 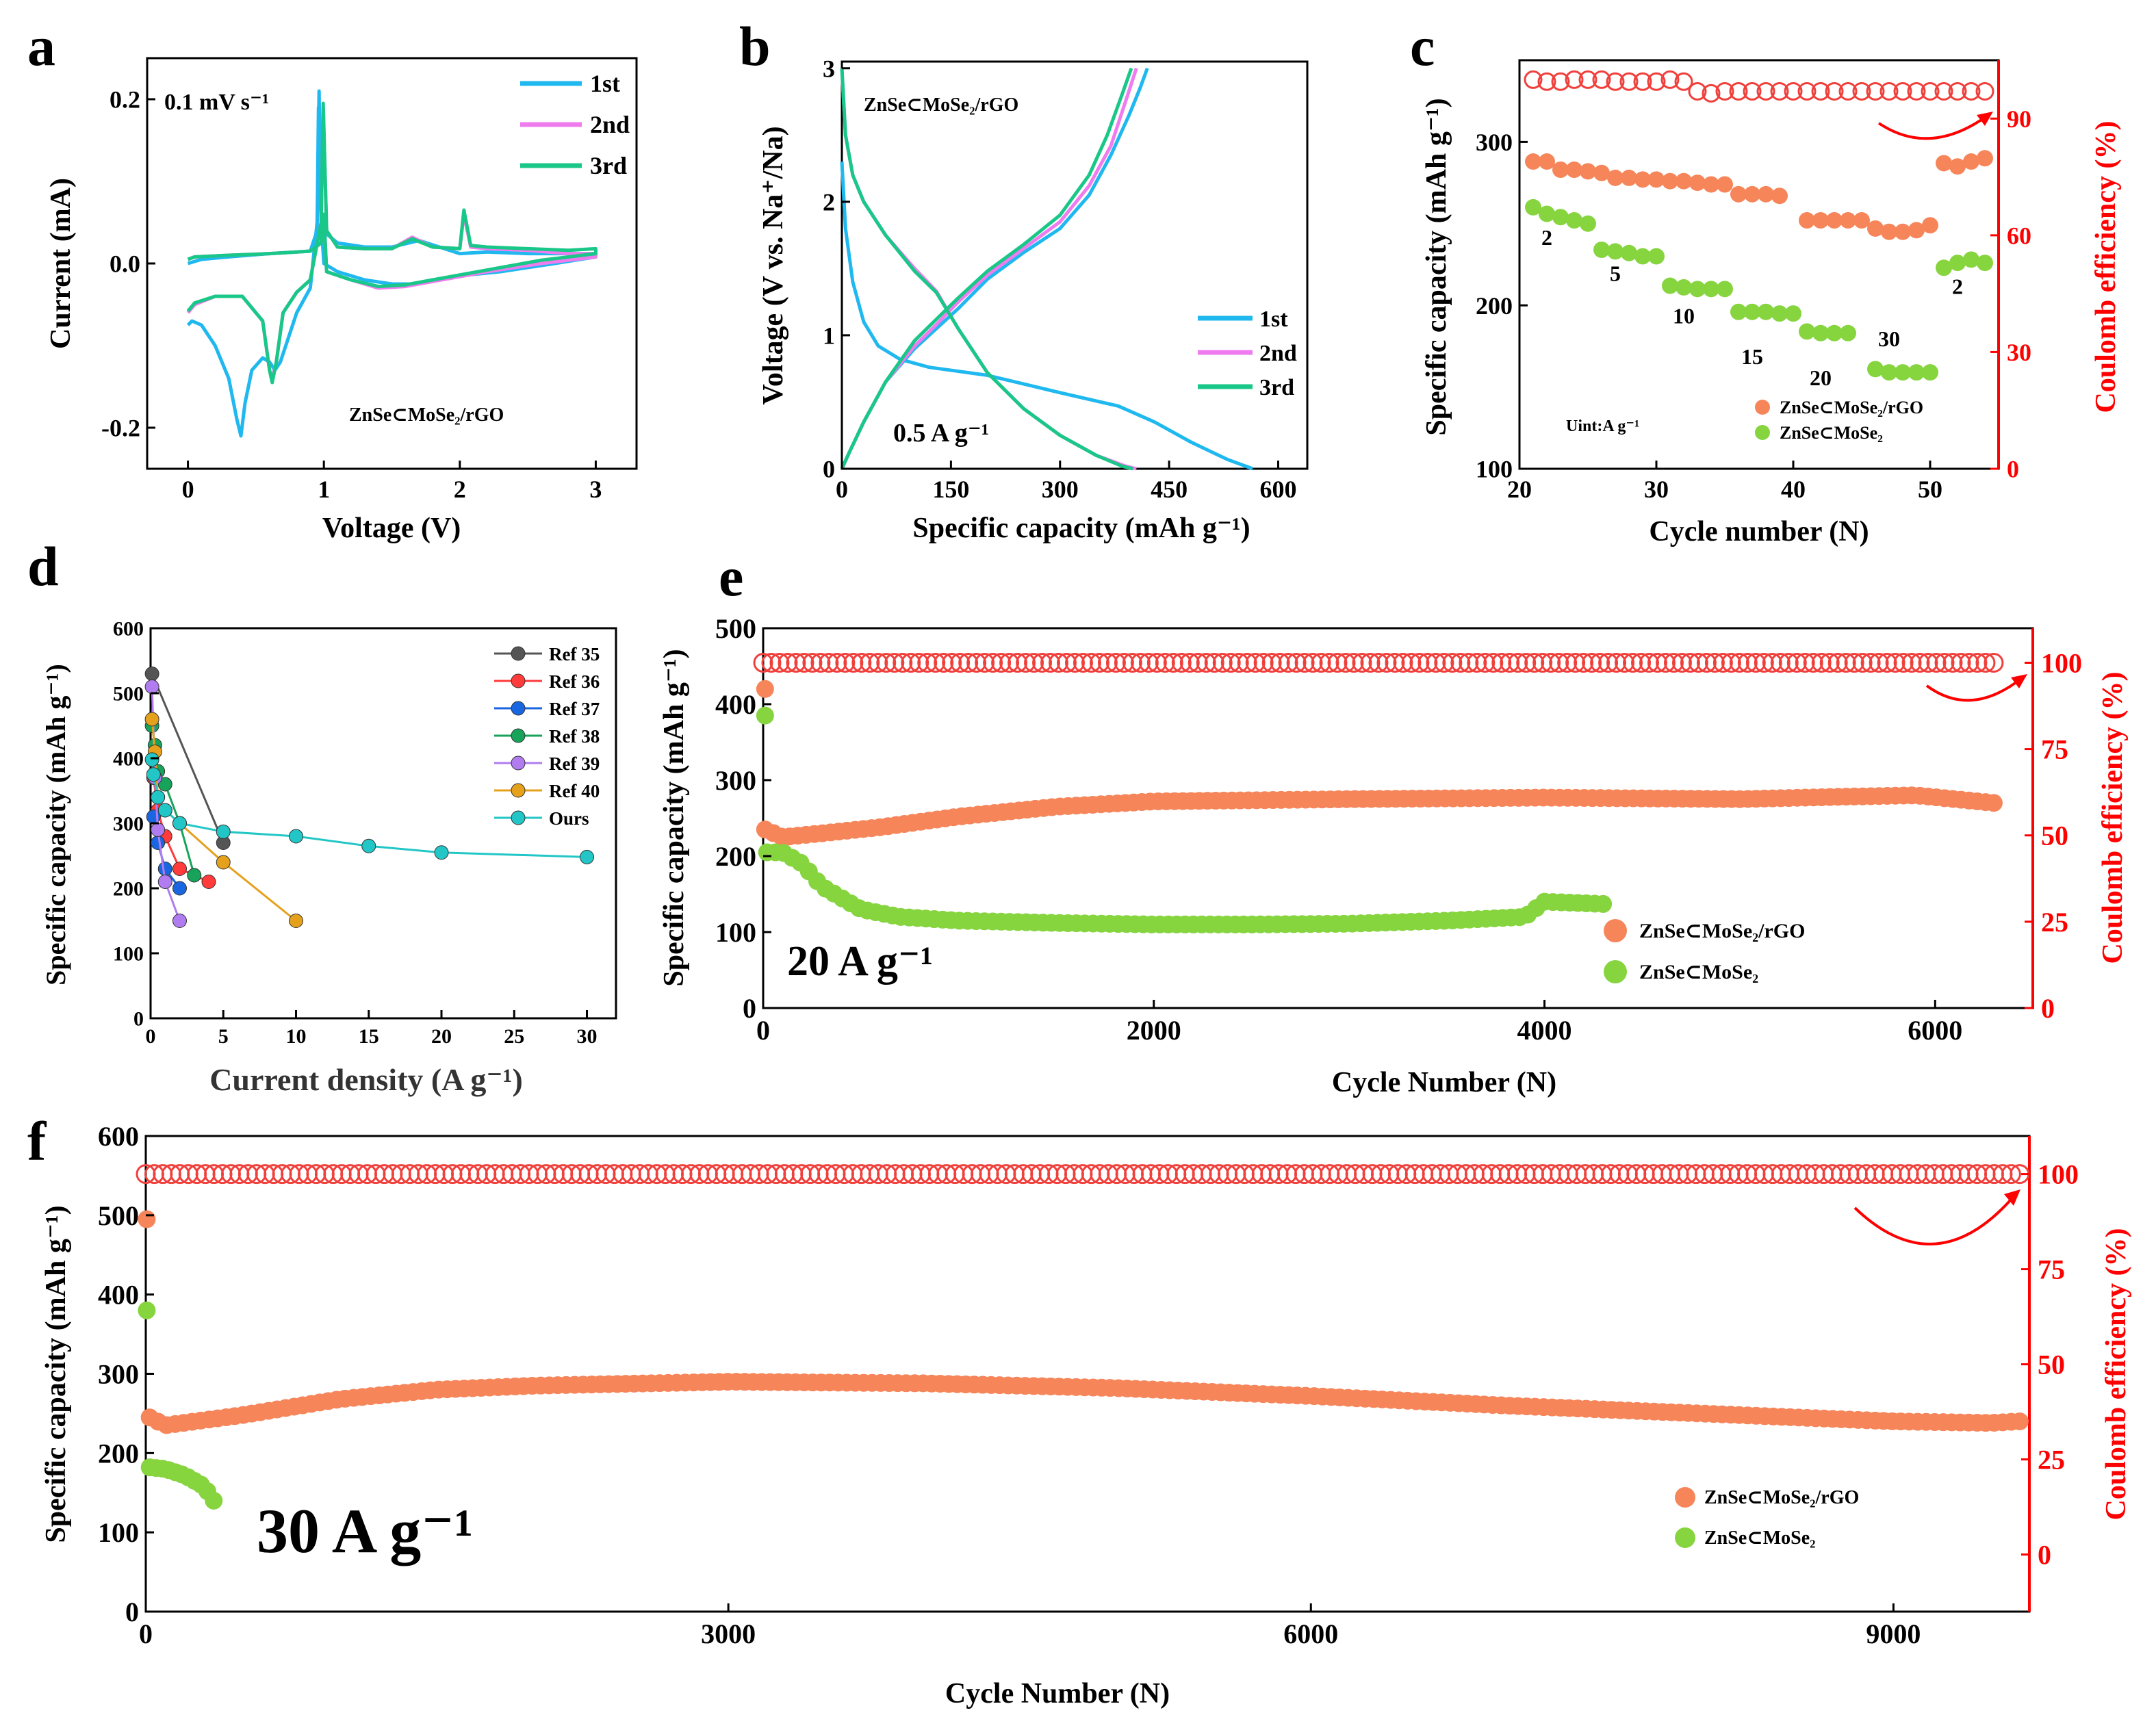 I want to click on legend-label: Ref 36, so click(x=574, y=681).